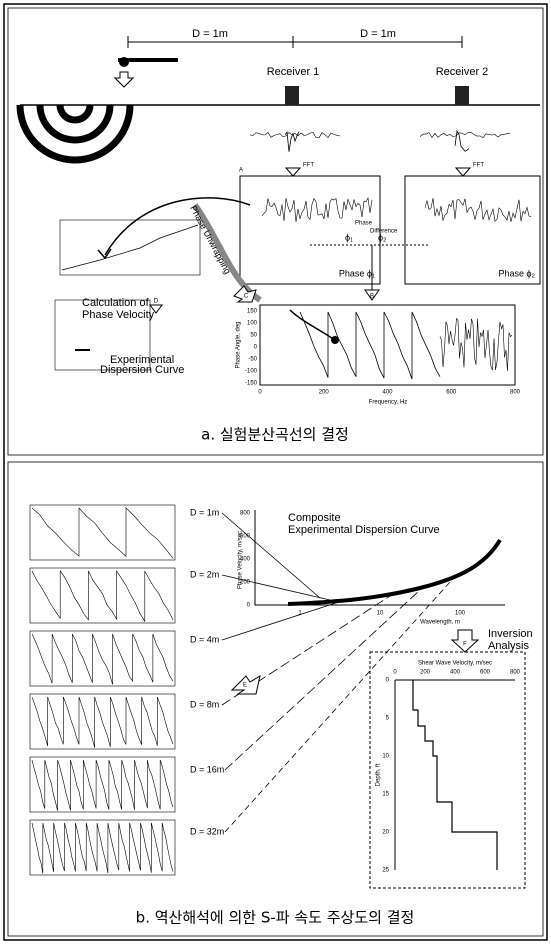 This screenshot has height=944, width=551. I want to click on step-letter: C, so click(246, 297).